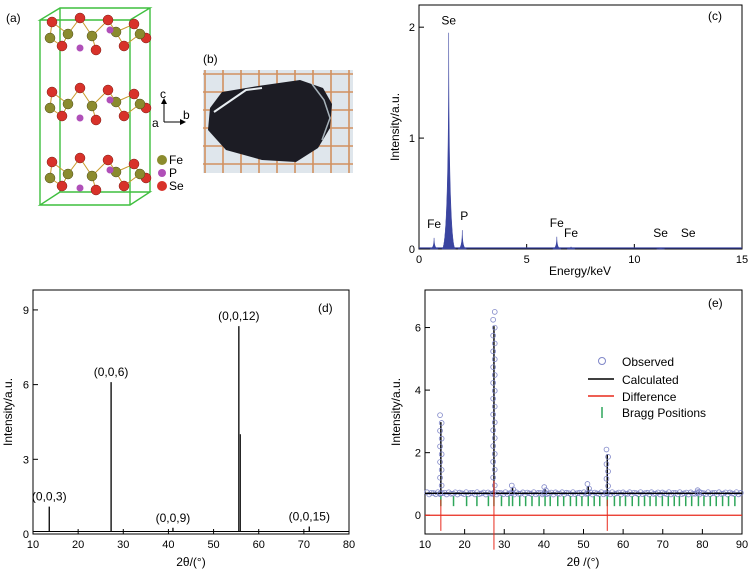 This screenshot has width=748, height=577. I want to click on chart-c-xlabel: Energy/keV, so click(580, 271).